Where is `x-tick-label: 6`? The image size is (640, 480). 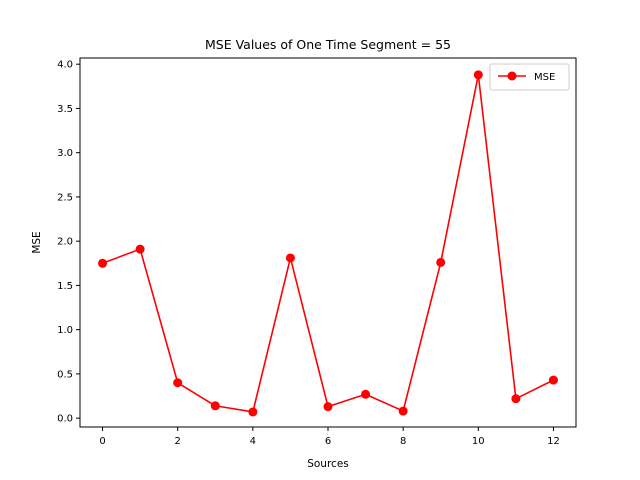 x-tick-label: 6 is located at coordinates (328, 441).